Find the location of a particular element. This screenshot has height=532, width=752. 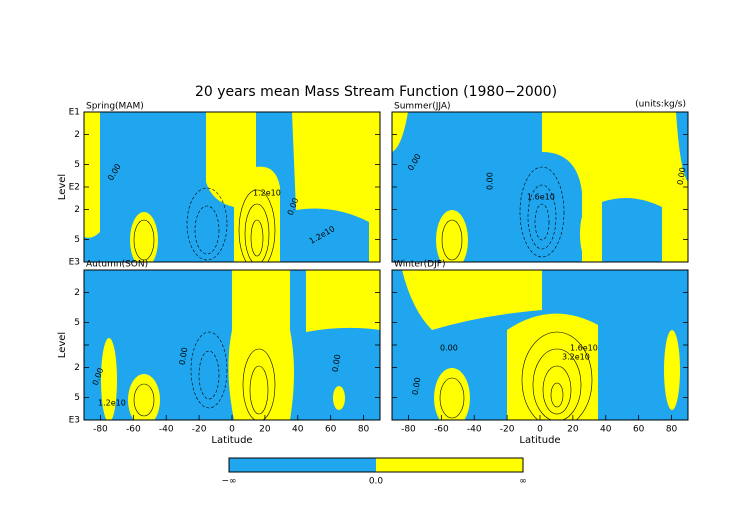

units: (units:kg/s) is located at coordinates (660, 105).